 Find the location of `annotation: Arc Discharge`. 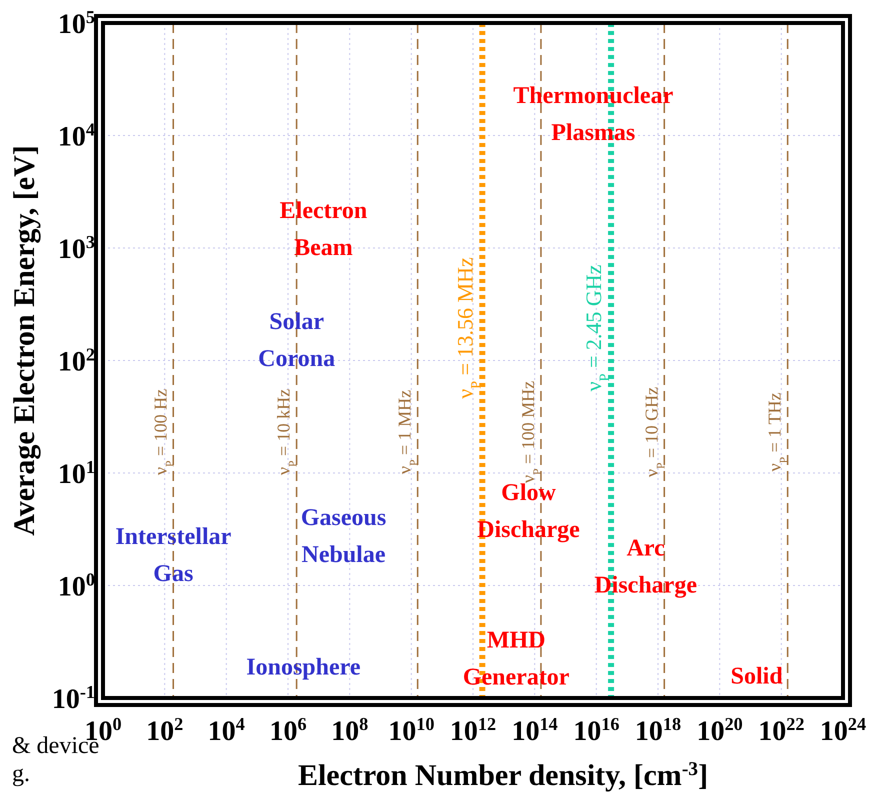

annotation: Arc Discharge is located at coordinates (646, 566).